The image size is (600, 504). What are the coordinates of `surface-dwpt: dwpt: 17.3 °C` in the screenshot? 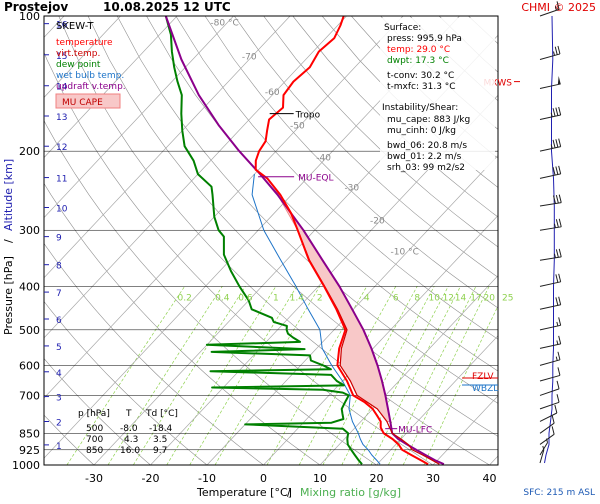 It's located at (418, 61).